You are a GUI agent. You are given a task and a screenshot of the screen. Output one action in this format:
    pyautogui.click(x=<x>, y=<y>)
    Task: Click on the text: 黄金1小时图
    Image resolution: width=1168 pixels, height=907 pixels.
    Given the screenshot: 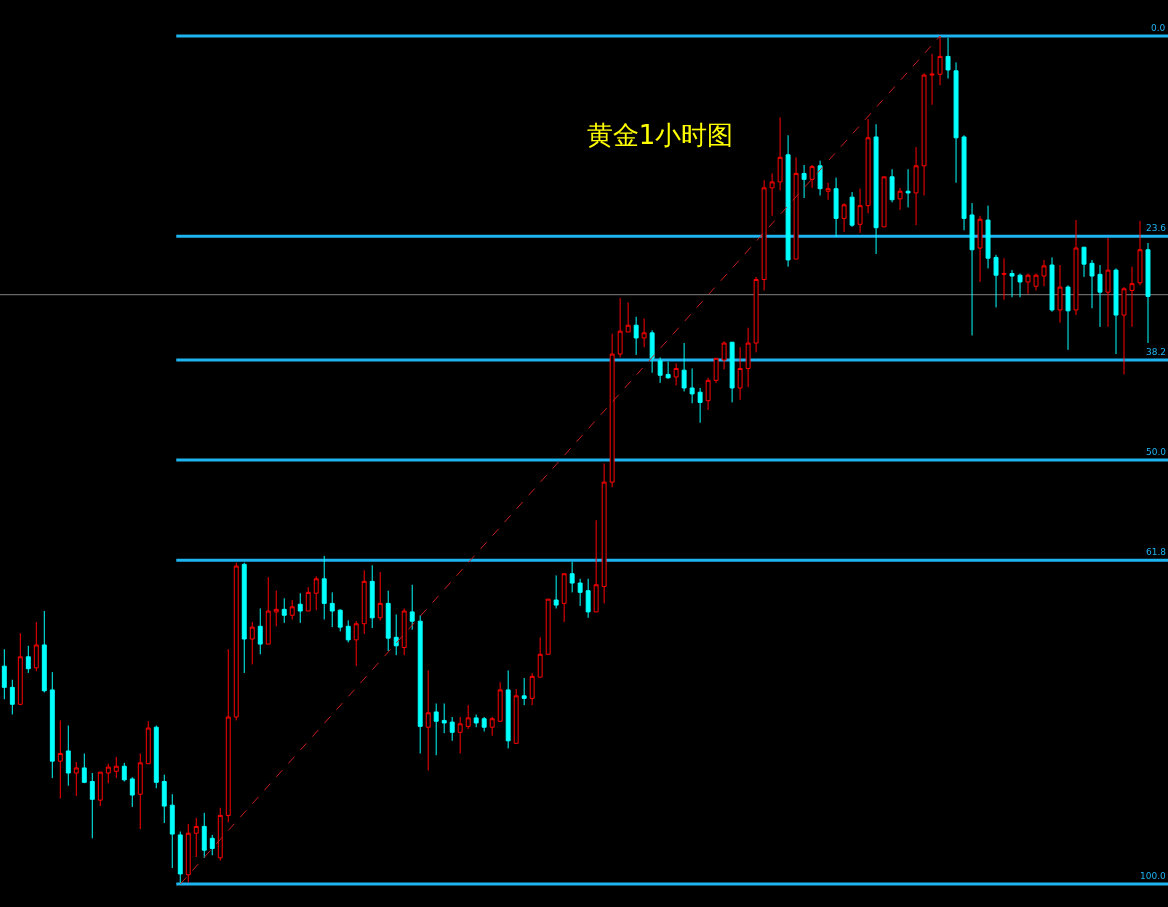 What is the action you would take?
    pyautogui.click(x=660, y=135)
    